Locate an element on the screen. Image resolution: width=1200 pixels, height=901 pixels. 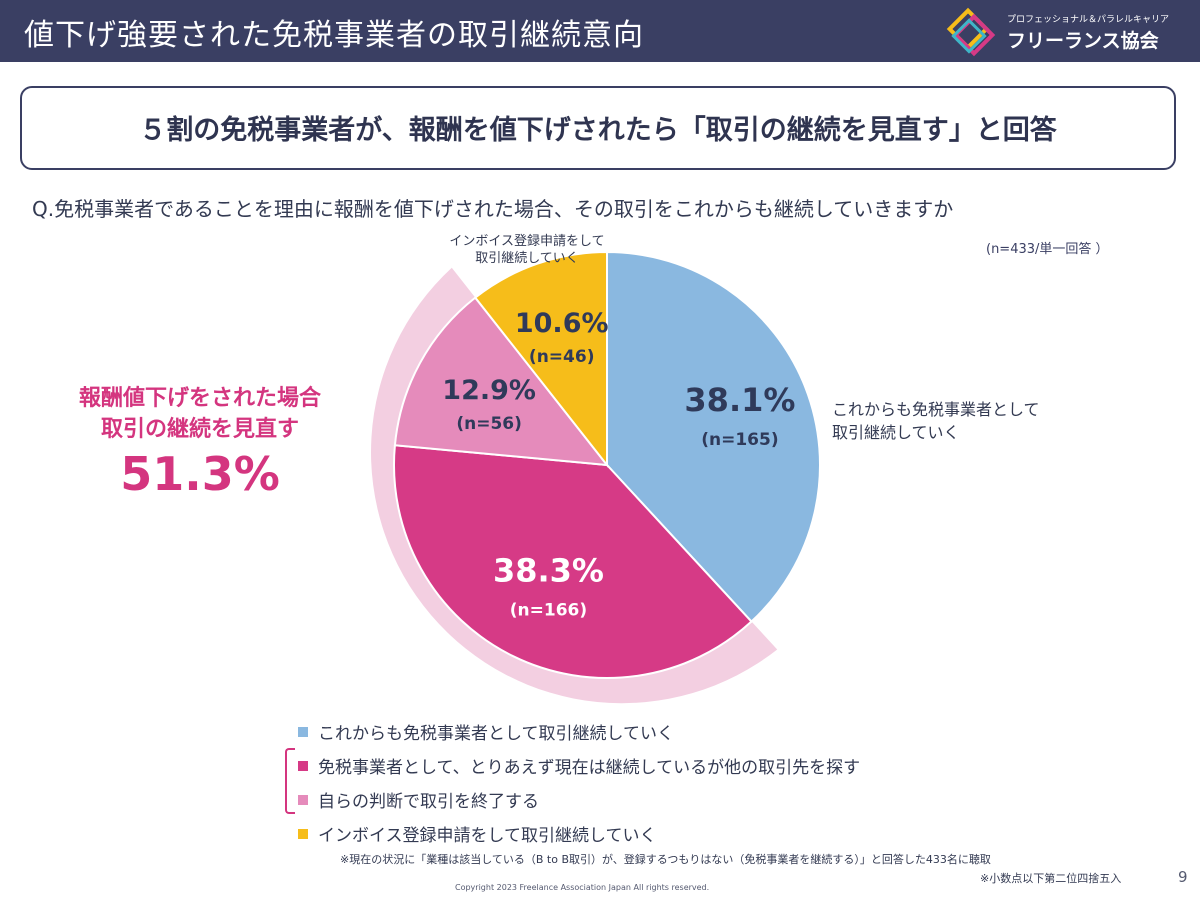
slice-count-label: (n=165) is located at coordinates (739, 440).